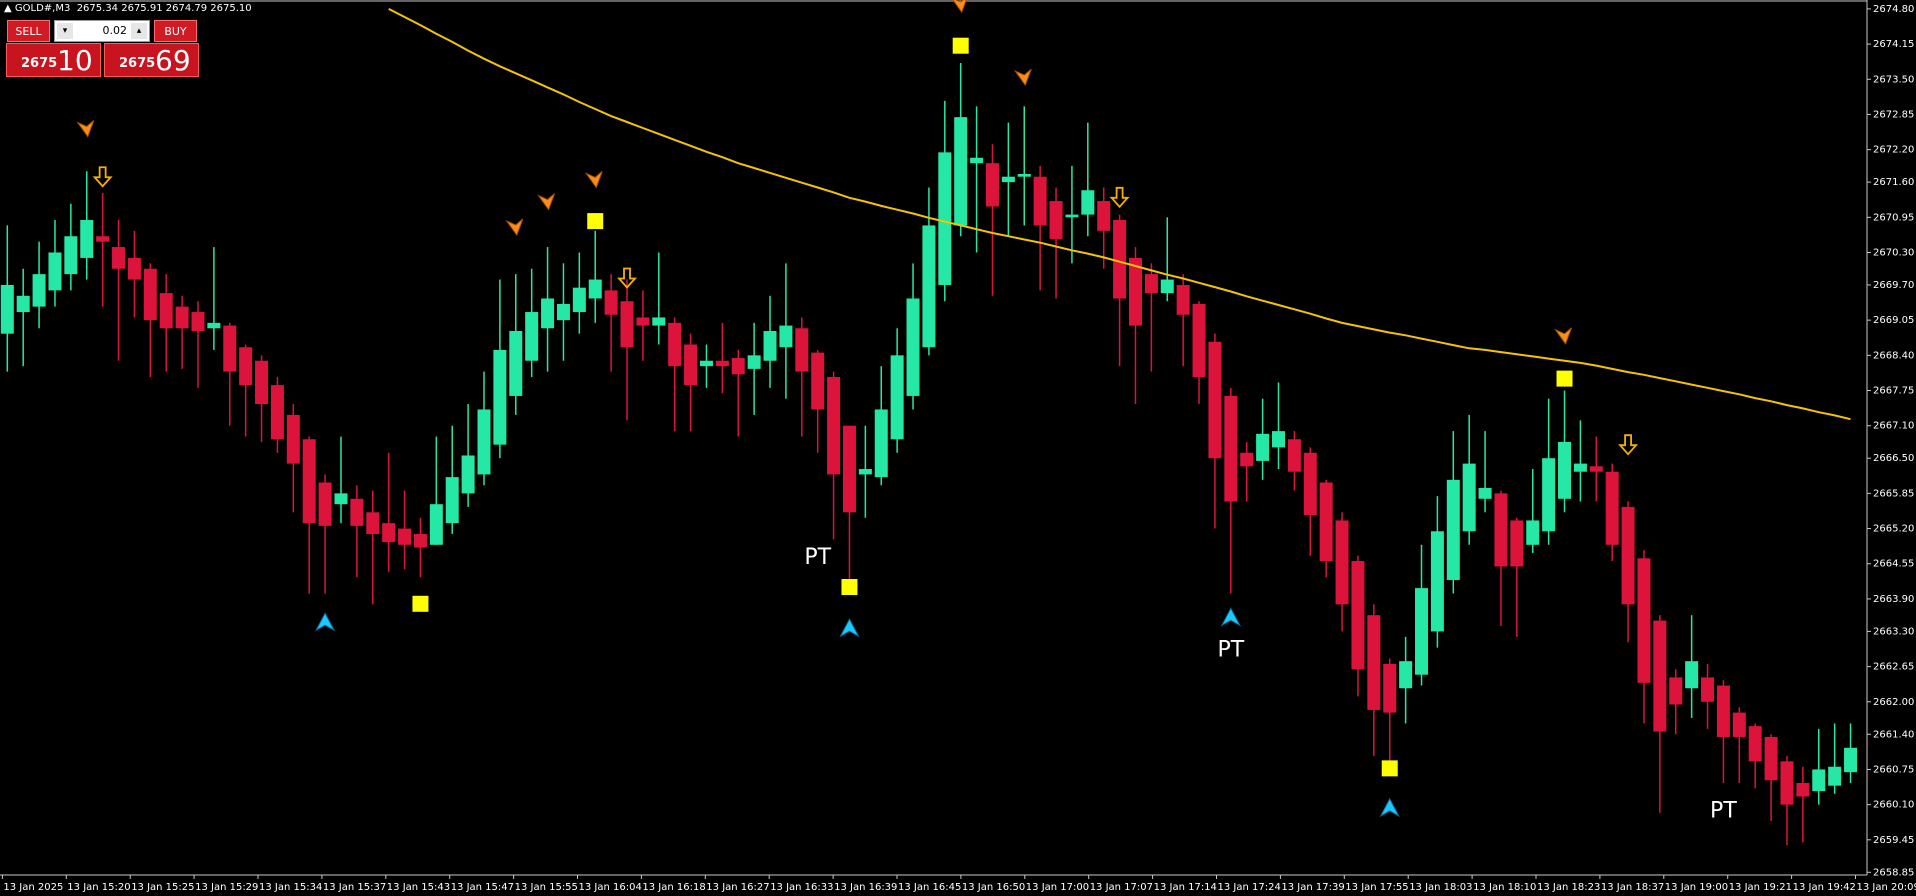  What do you see at coordinates (173, 60) in the screenshot?
I see `buy-price-big: 69` at bounding box center [173, 60].